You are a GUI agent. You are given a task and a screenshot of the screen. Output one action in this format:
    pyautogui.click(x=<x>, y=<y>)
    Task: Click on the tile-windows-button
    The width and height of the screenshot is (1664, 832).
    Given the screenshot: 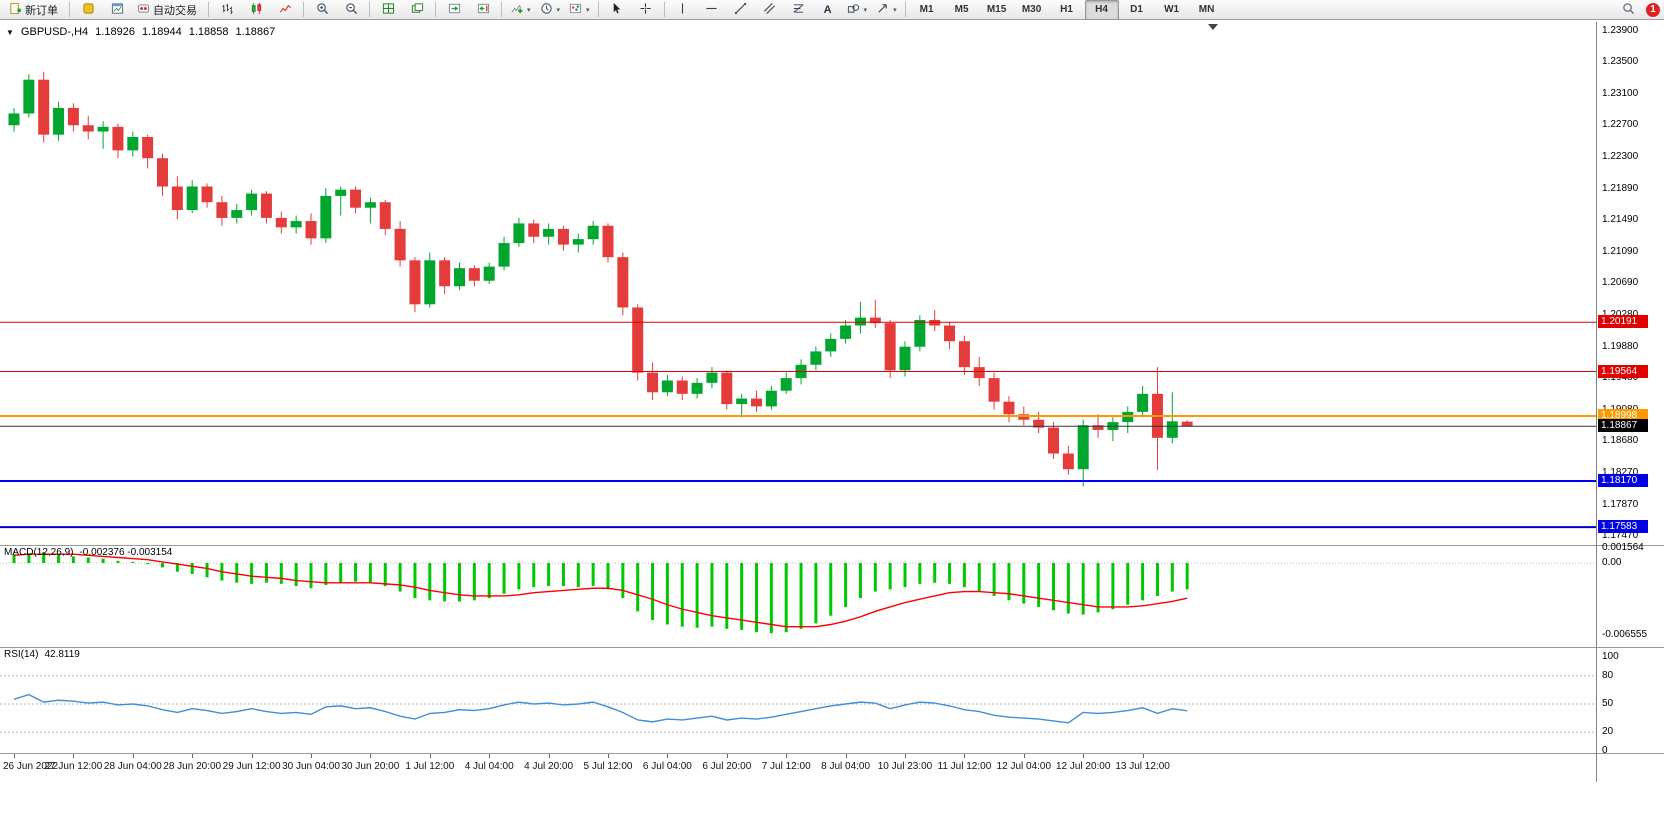 What is the action you would take?
    pyautogui.click(x=388, y=10)
    